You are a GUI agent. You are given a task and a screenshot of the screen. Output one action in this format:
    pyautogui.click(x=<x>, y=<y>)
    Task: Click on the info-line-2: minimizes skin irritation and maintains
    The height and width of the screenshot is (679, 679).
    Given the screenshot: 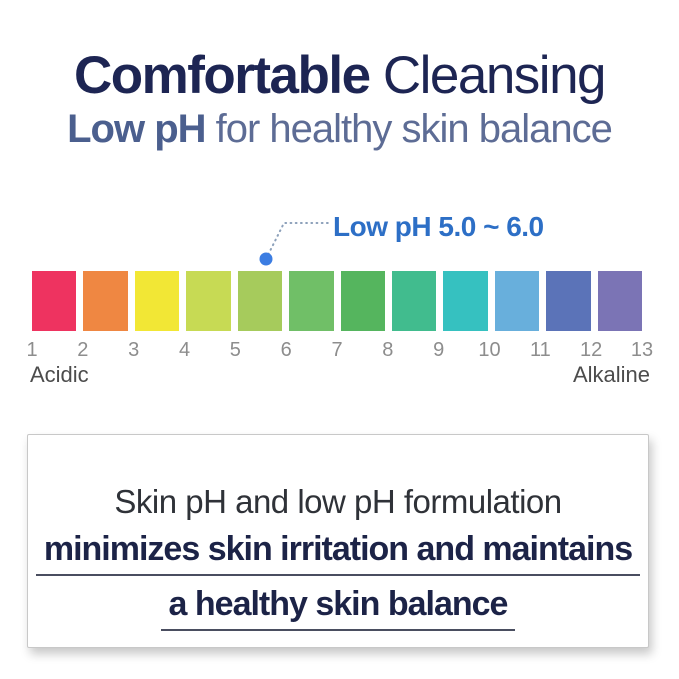 What is the action you would take?
    pyautogui.click(x=338, y=553)
    